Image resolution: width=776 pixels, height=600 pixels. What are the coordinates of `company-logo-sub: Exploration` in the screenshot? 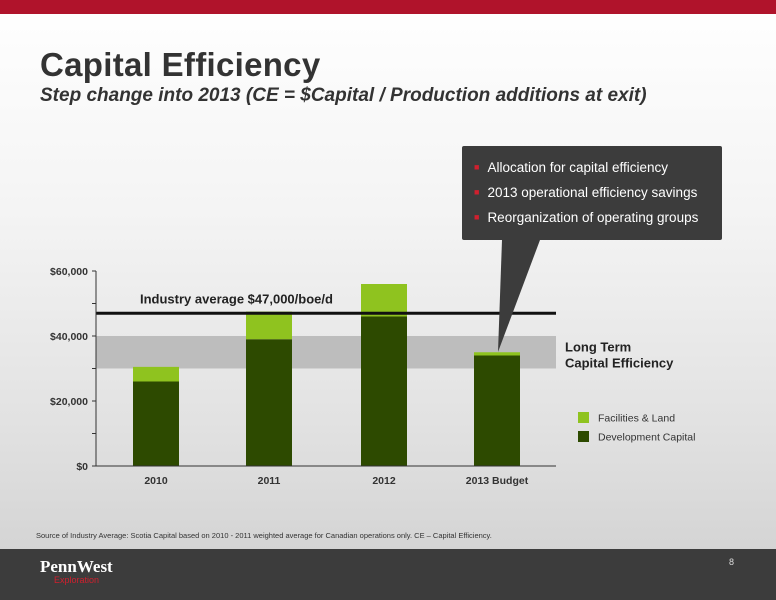 It's located at (77, 580).